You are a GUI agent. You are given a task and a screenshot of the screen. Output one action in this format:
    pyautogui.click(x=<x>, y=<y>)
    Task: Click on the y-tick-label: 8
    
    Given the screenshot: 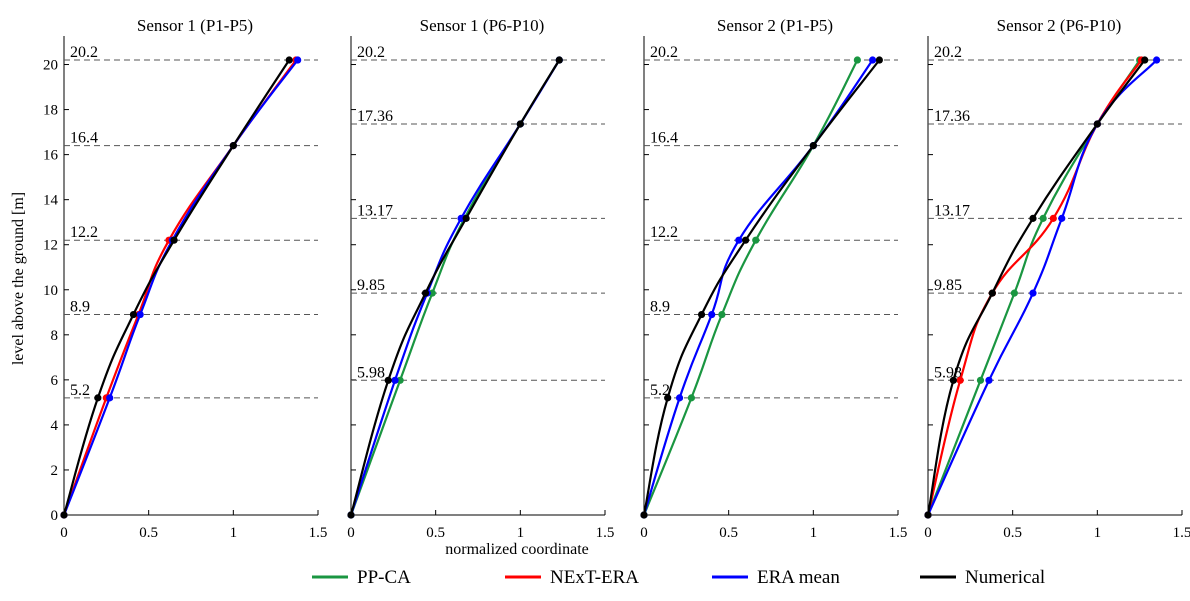 What is the action you would take?
    pyautogui.click(x=55, y=336)
    